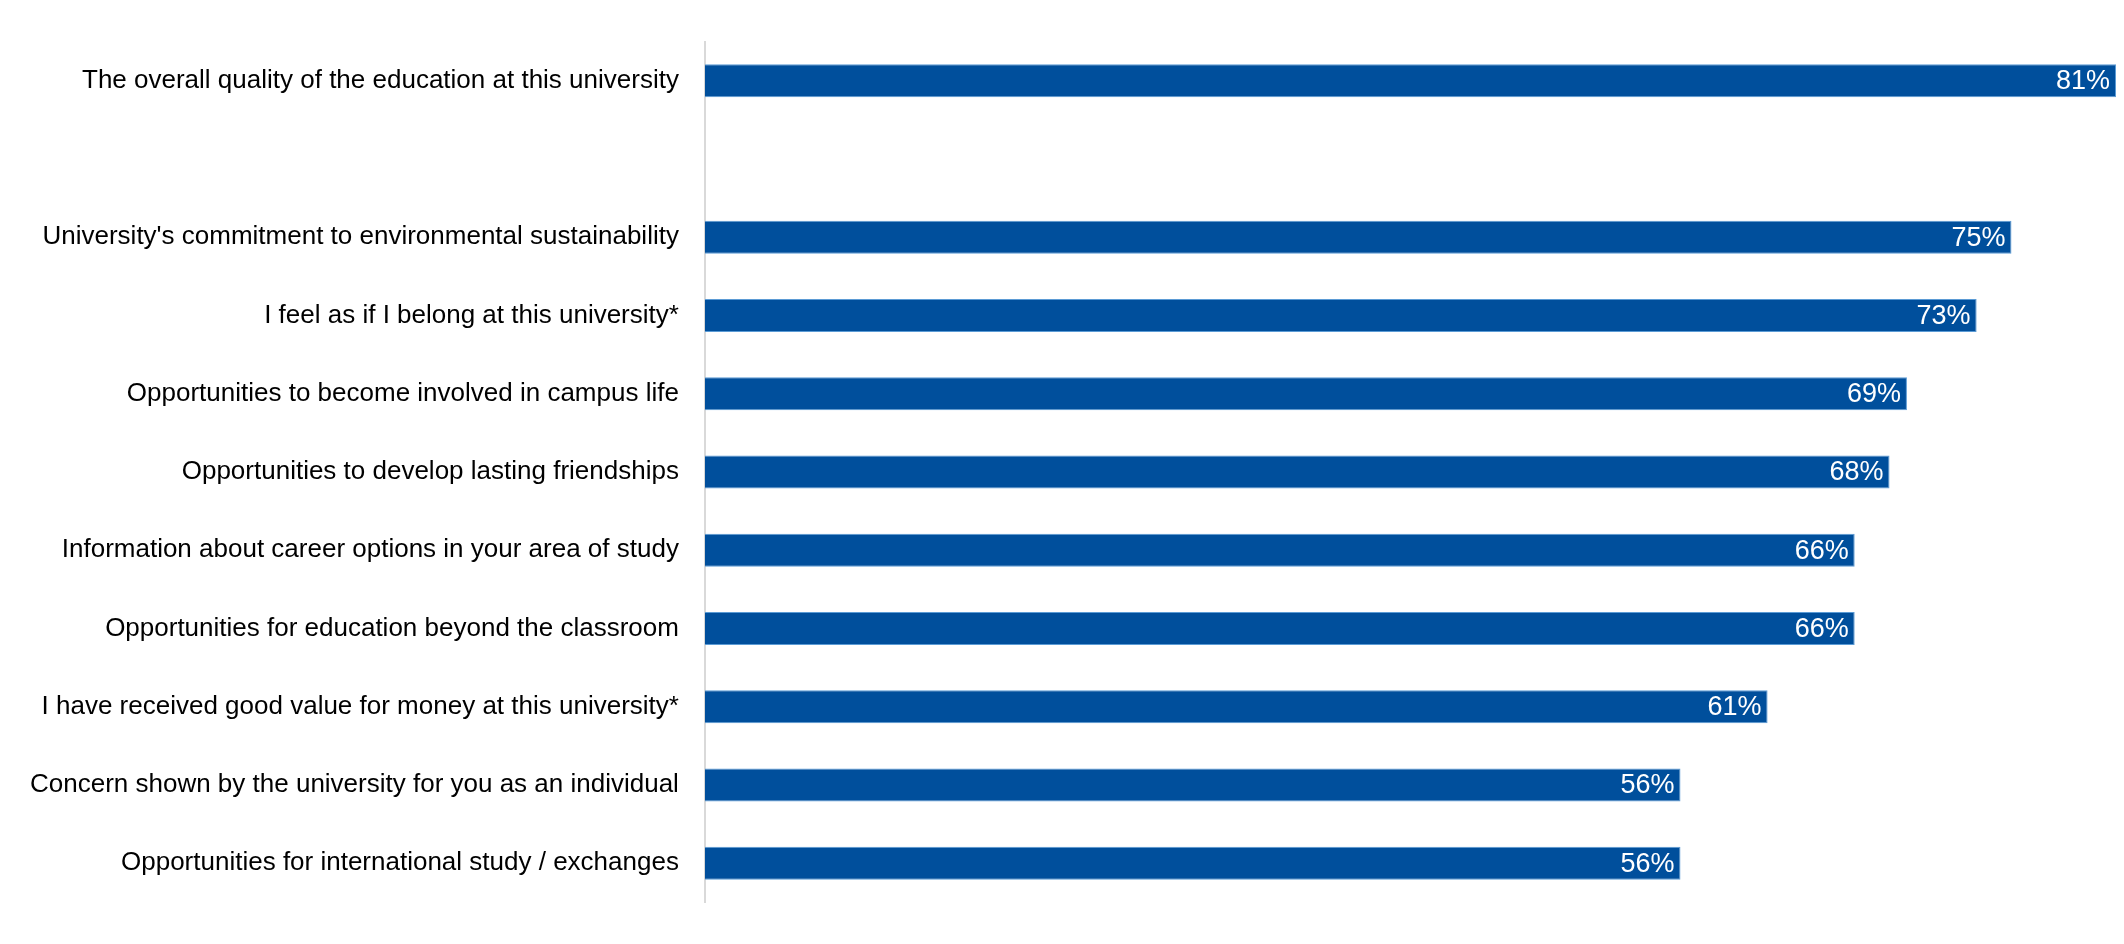 This screenshot has height=944, width=2124. Describe the element at coordinates (370, 548) in the screenshot. I see `y-tick-label: Information about career options in your area of study` at that location.